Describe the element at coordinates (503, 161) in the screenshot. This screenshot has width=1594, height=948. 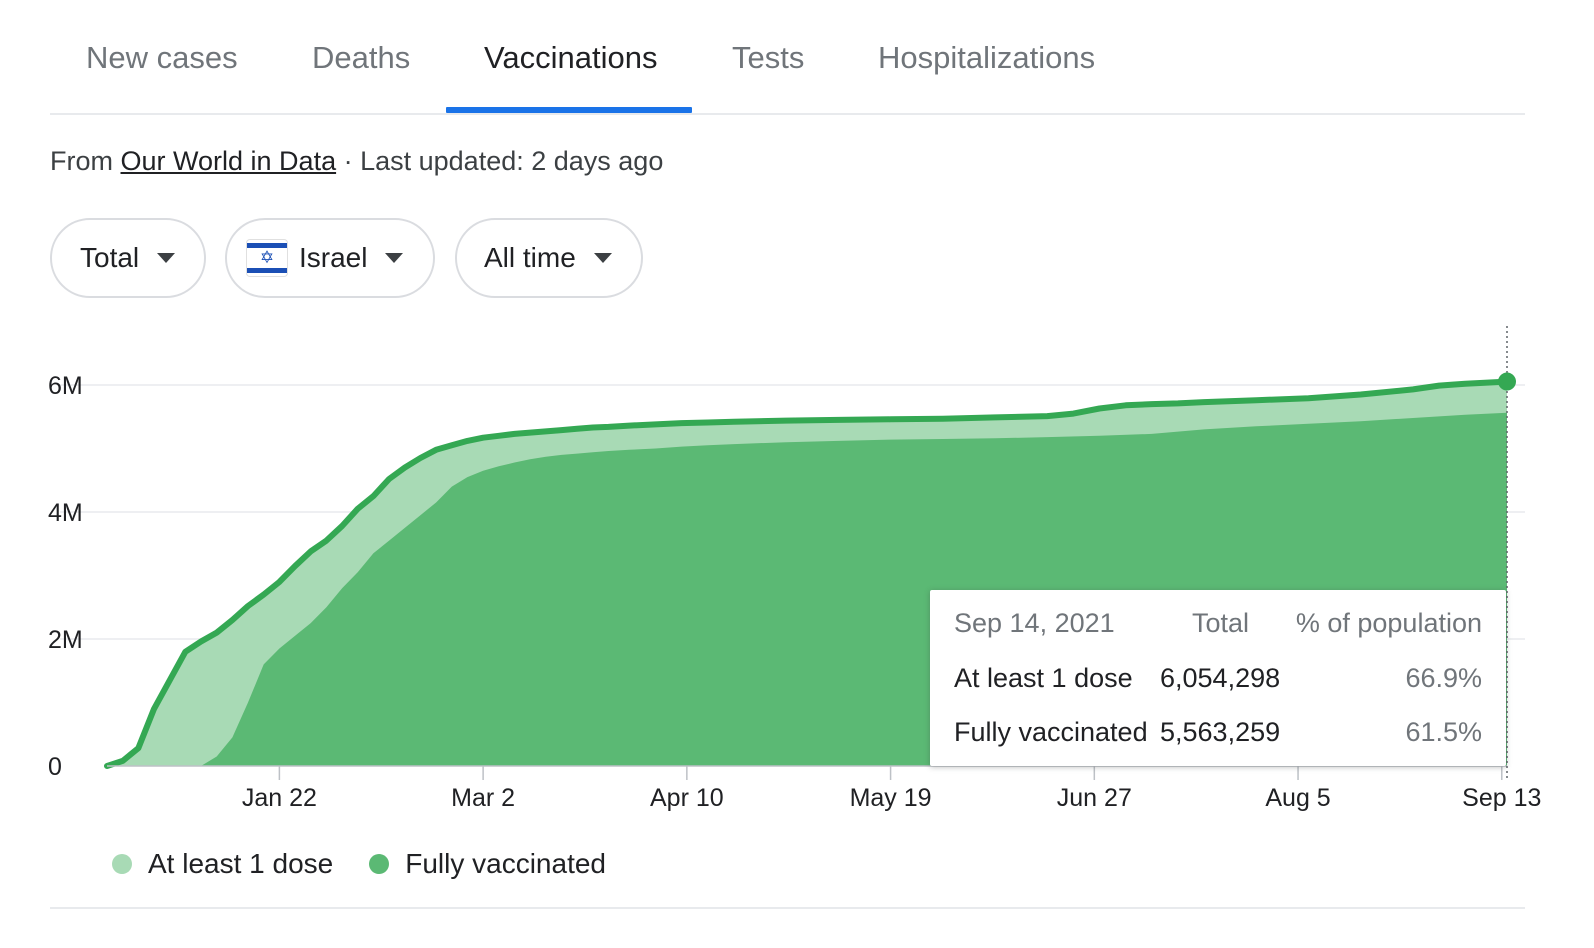
I see `last-updated: · Last updated: 2 days ago` at that location.